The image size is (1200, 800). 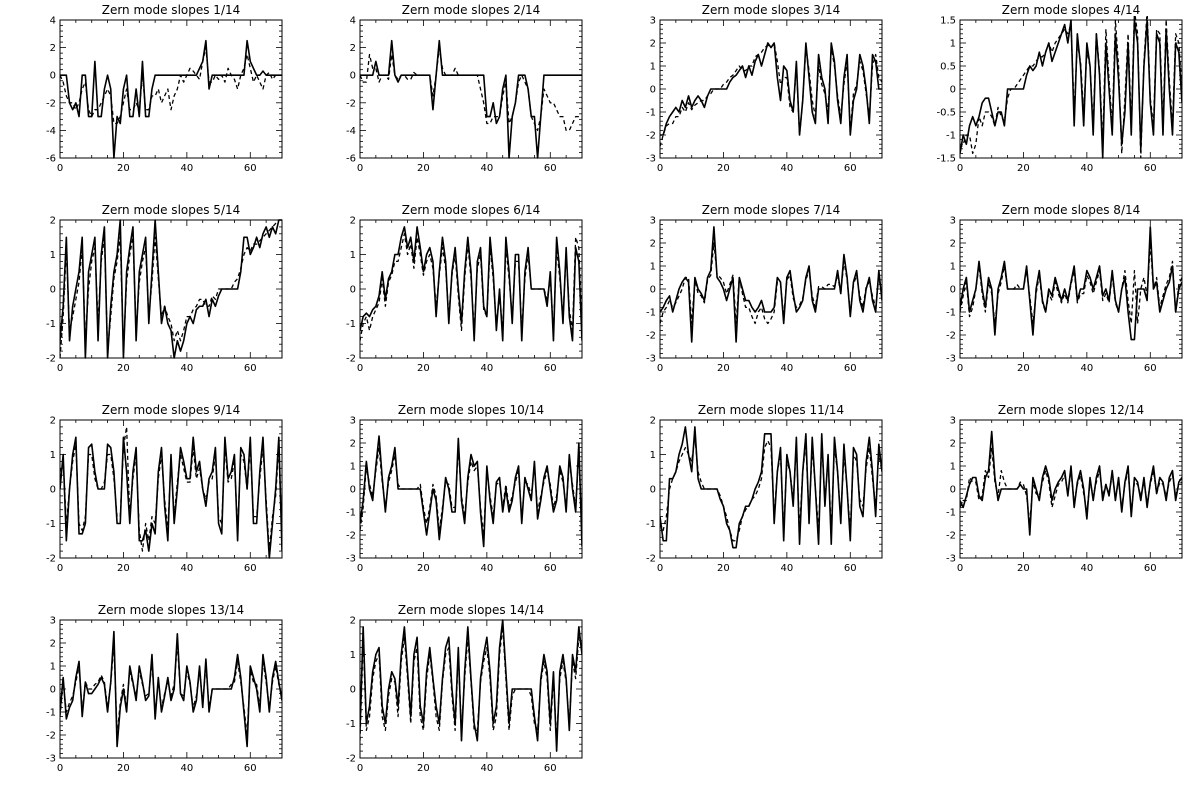 I want to click on chart-panel: Zern mode slopes 5/14 0 20 40 60 -2 -1 0 1 2, so click(x=164, y=288).